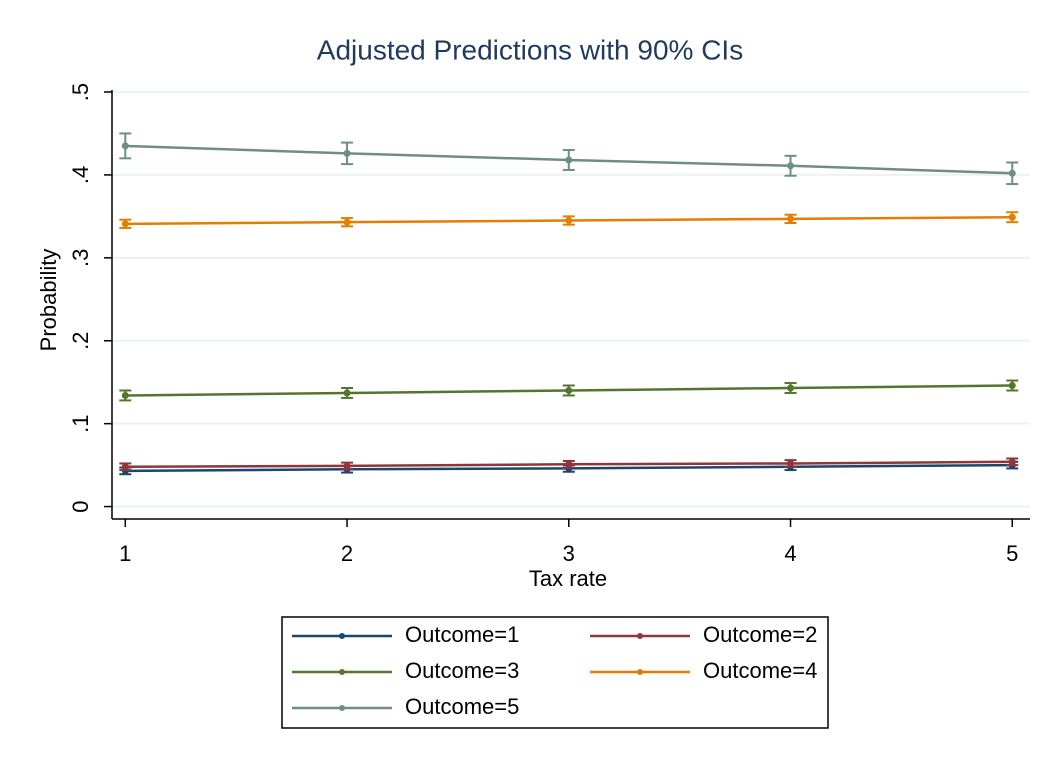  I want to click on y-tick-label: .5, so click(80, 92).